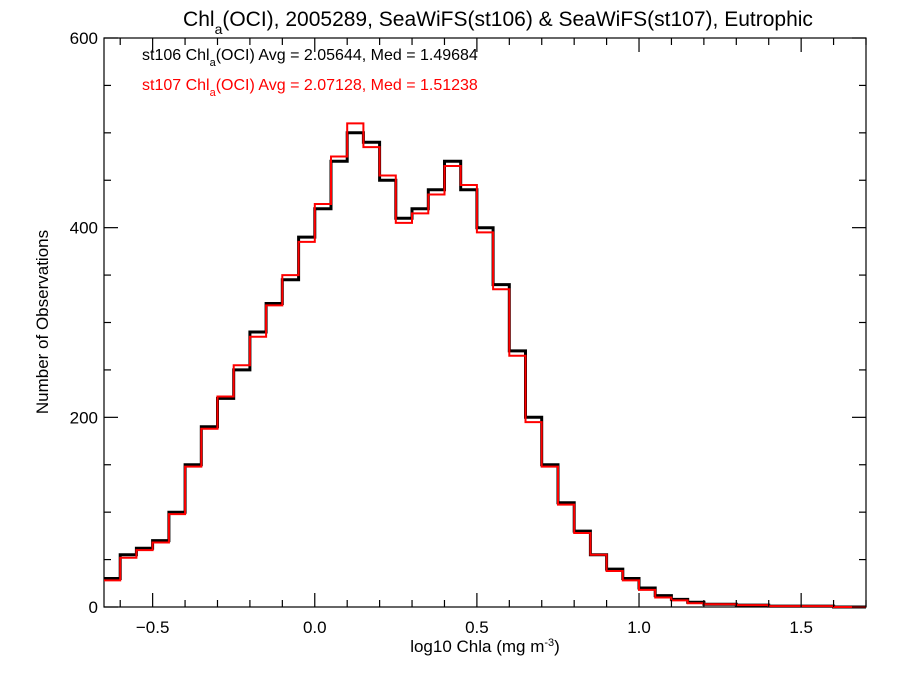 This screenshot has width=900, height=675. Describe the element at coordinates (176, 85) in the screenshot. I see `legend-st107-part-1: st107 Chl` at that location.